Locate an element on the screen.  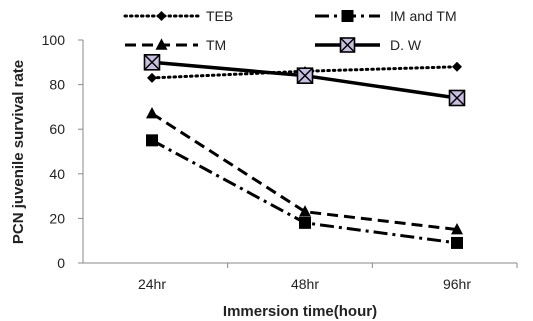
y-tick-label: 0 is located at coordinates (61, 263).